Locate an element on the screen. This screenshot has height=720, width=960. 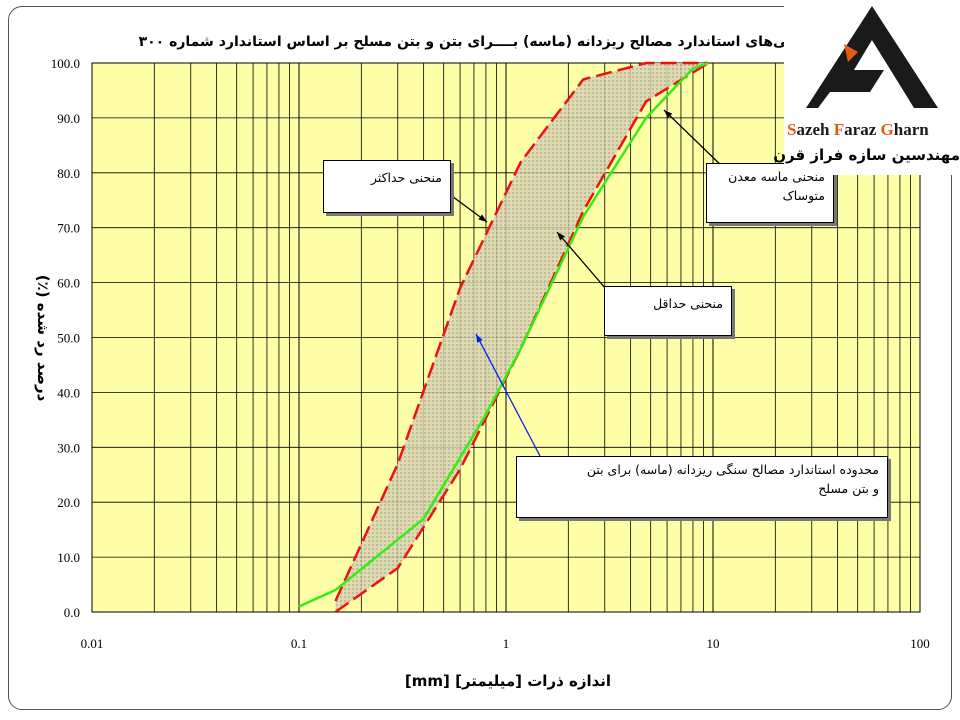
callout-band-line2: و بتن مسلح is located at coordinates (848, 488).